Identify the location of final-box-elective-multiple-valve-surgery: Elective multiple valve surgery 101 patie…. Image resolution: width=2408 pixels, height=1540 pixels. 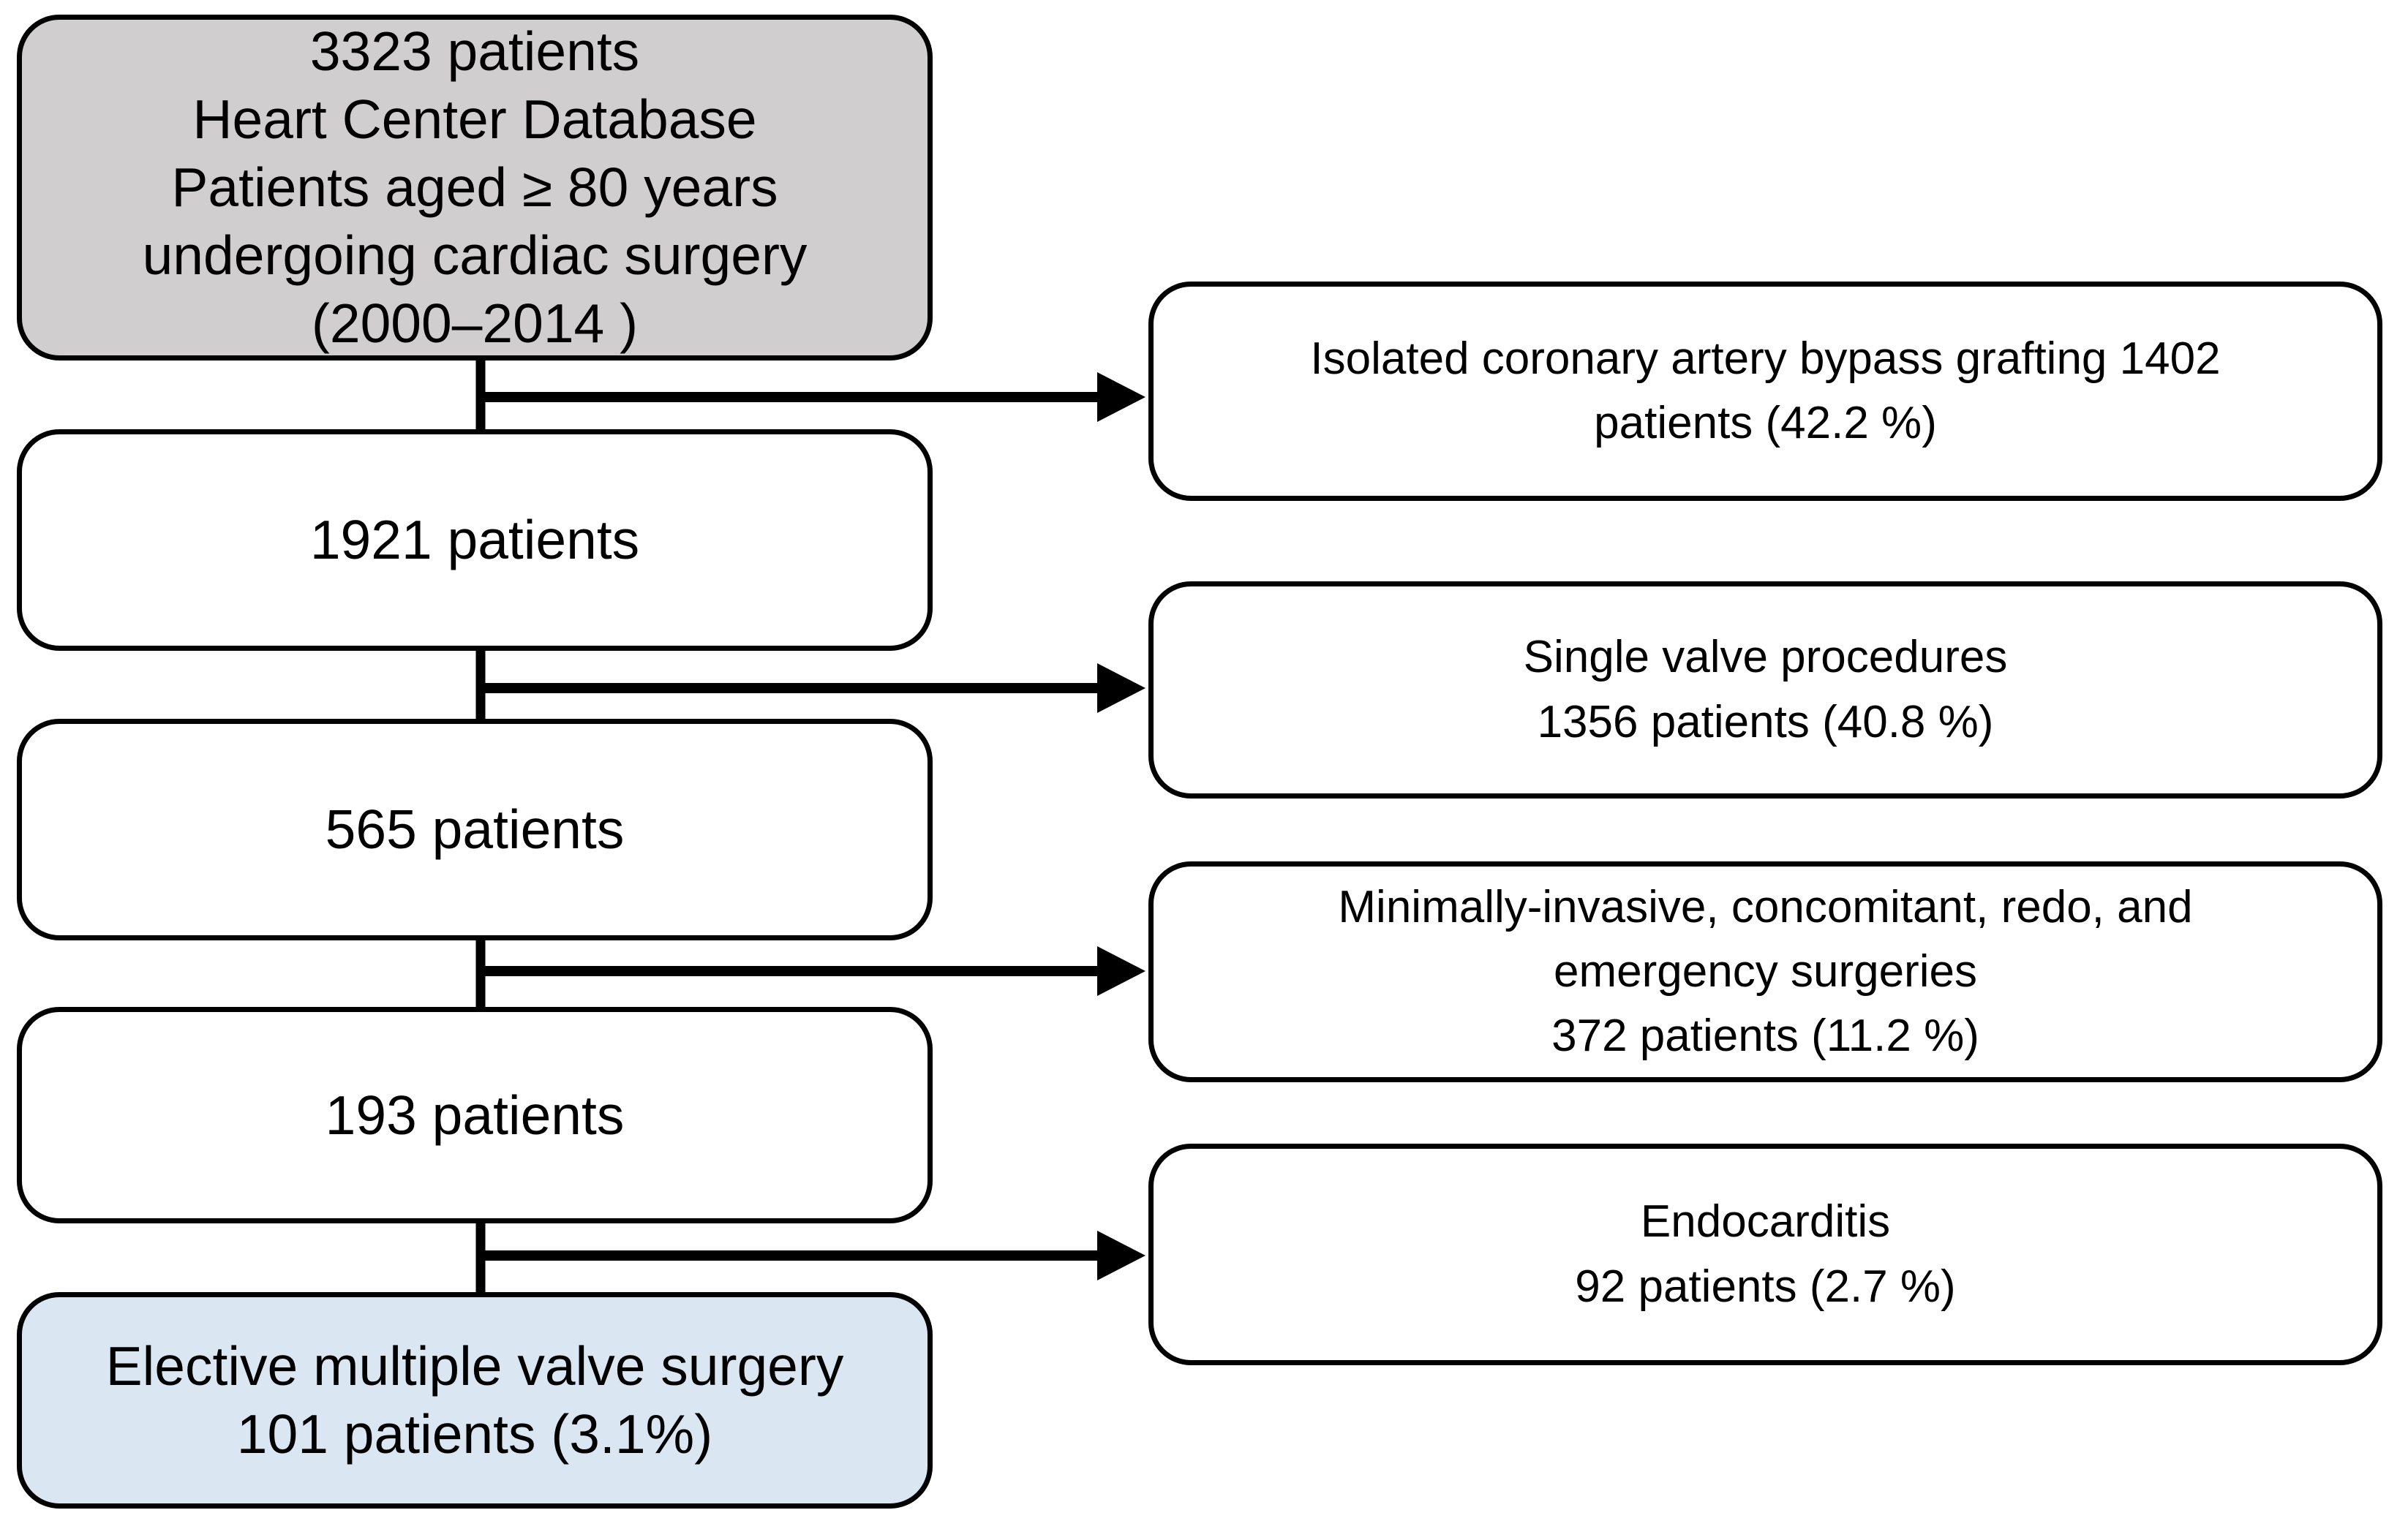
(475, 1400).